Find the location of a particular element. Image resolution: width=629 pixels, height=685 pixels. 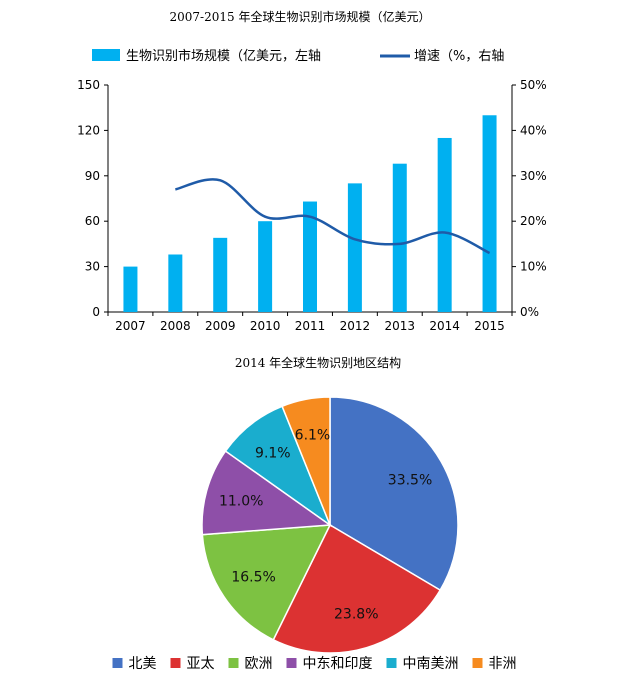

legend-label: 亚太 is located at coordinates (201, 664).